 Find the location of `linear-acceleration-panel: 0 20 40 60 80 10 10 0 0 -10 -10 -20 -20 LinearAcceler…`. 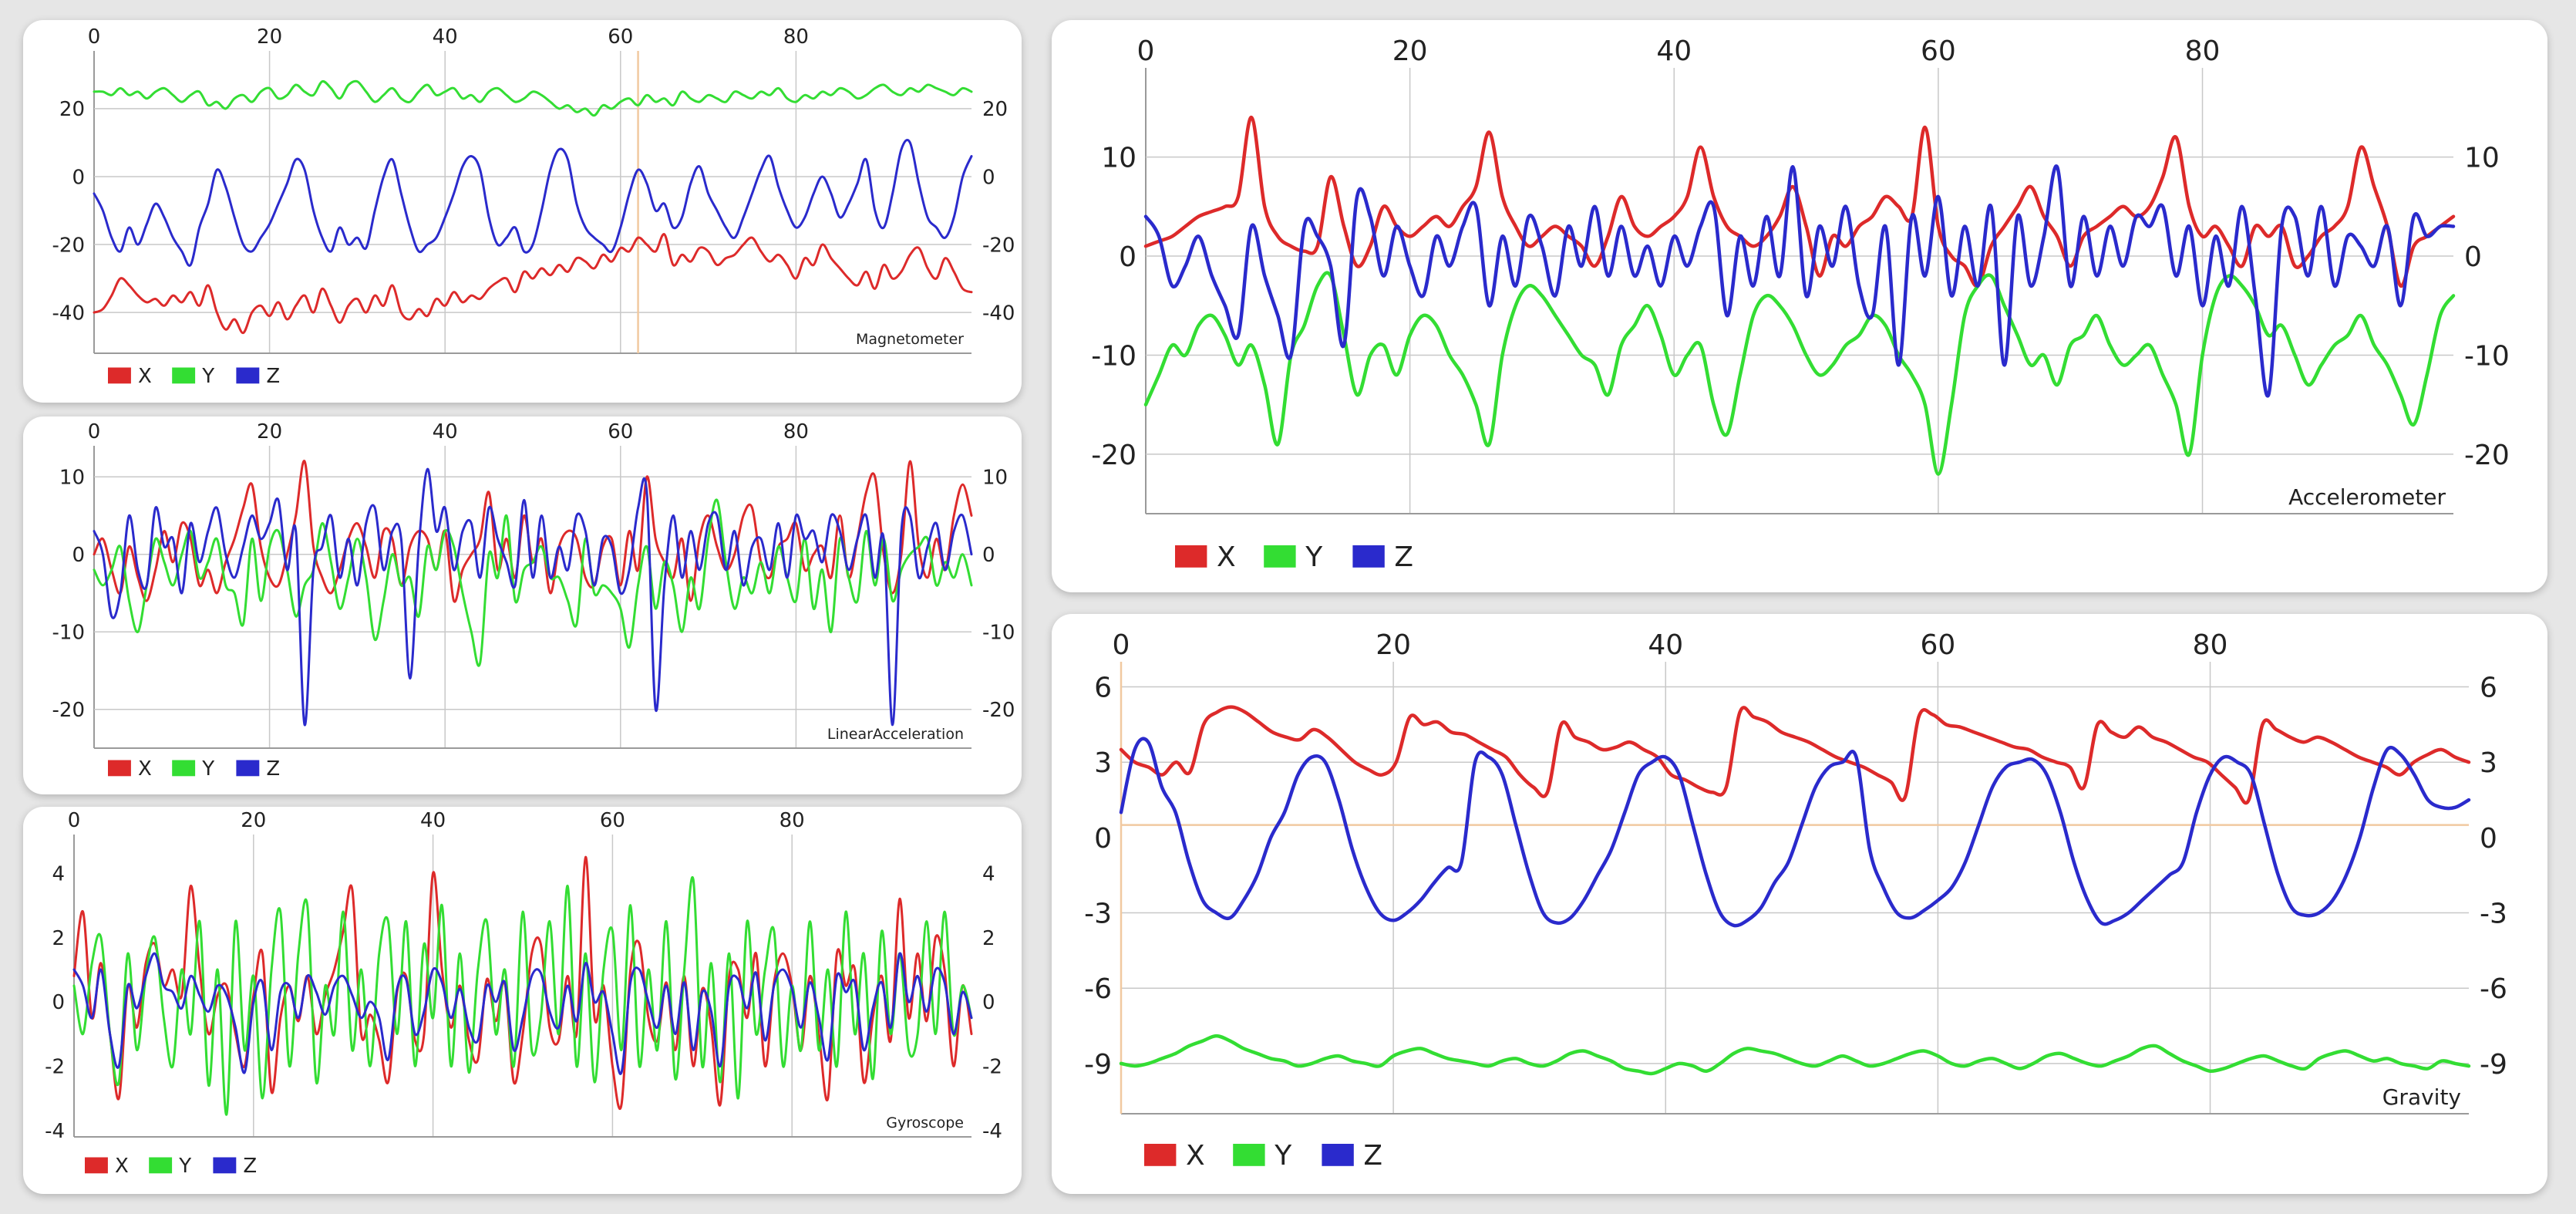

linear-acceleration-panel: 0 20 40 60 80 10 10 0 0 -10 -10 -20 -20 LinearAcceler… is located at coordinates (522, 605).